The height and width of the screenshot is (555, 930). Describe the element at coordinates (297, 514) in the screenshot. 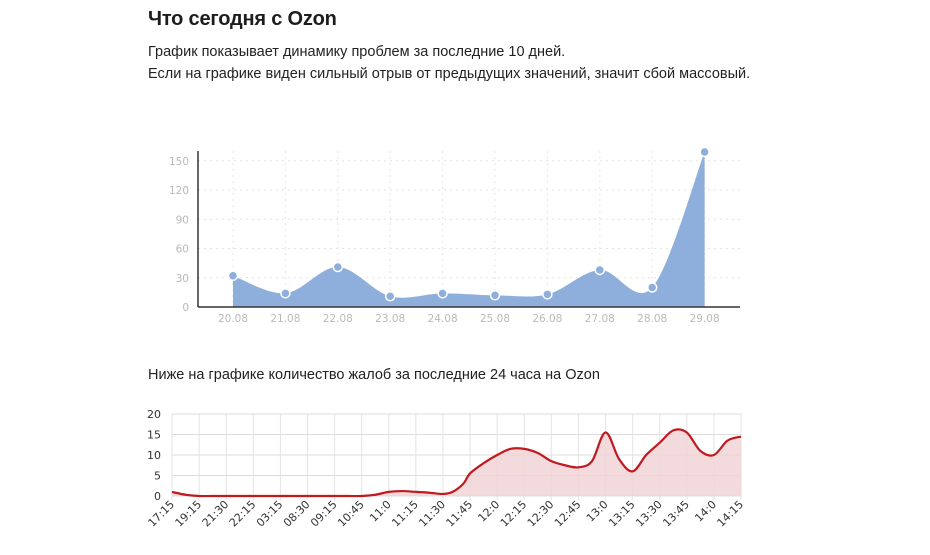

I see `x-tick-label: 08:30` at that location.